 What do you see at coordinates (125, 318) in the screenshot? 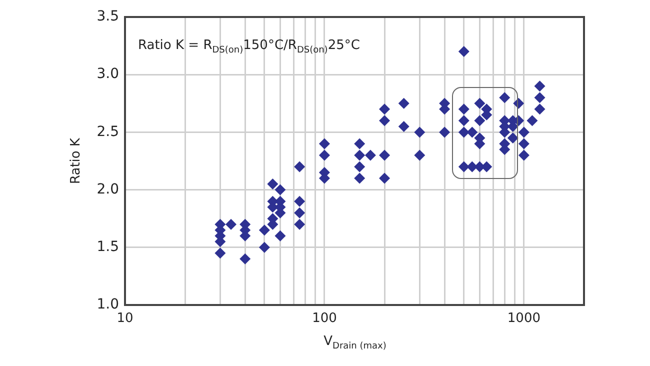
I see `x-tick-label: 10` at bounding box center [125, 318].